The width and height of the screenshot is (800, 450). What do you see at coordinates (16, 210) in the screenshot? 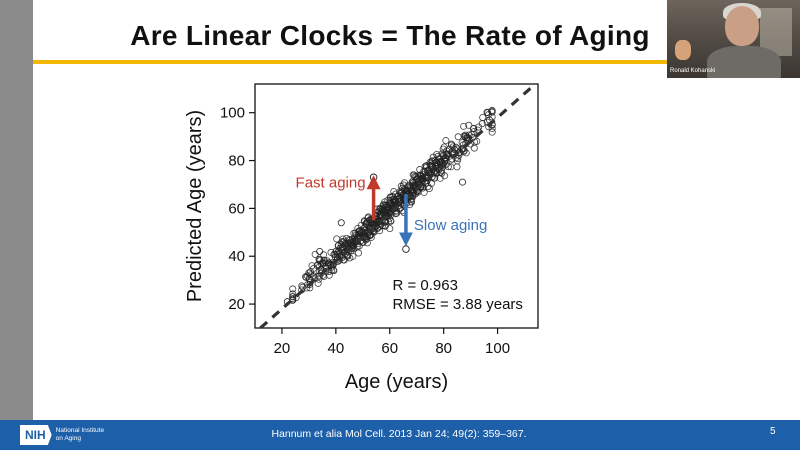
I see `left-gutter` at bounding box center [16, 210].